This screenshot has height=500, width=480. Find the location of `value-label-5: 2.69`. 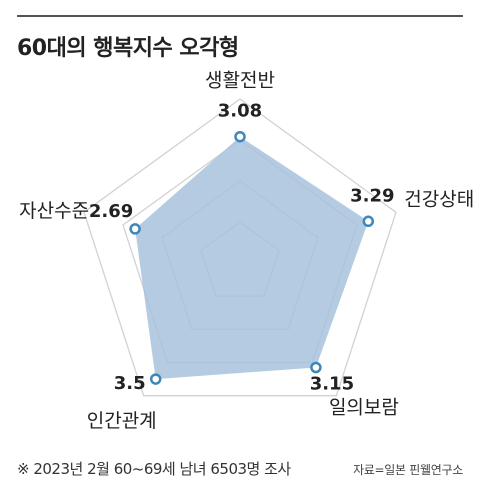

value-label-5: 2.69 is located at coordinates (111, 211).